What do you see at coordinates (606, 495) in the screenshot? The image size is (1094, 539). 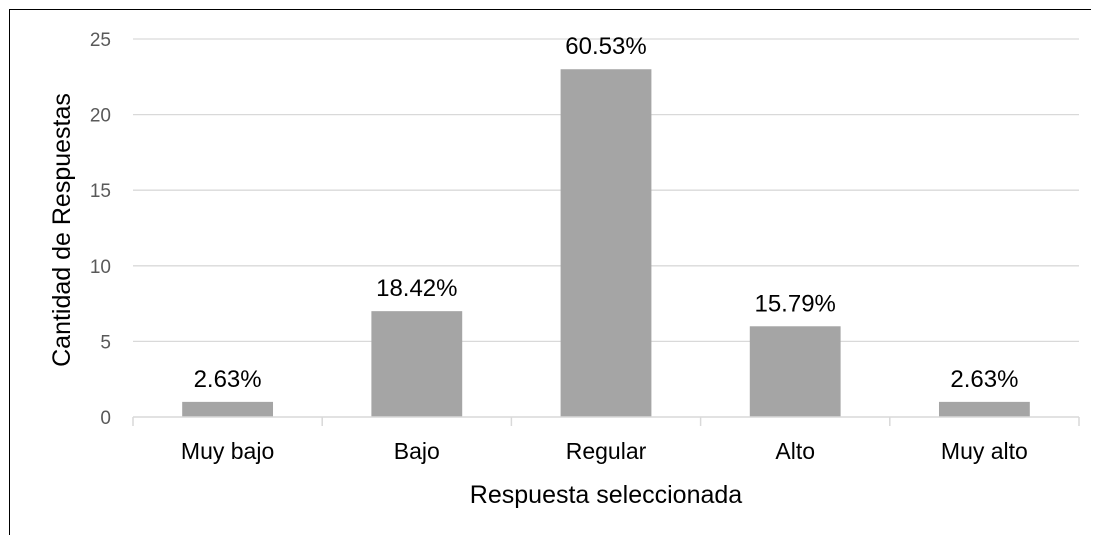 I see `x-axis-title: Respuesta seleccionada` at bounding box center [606, 495].